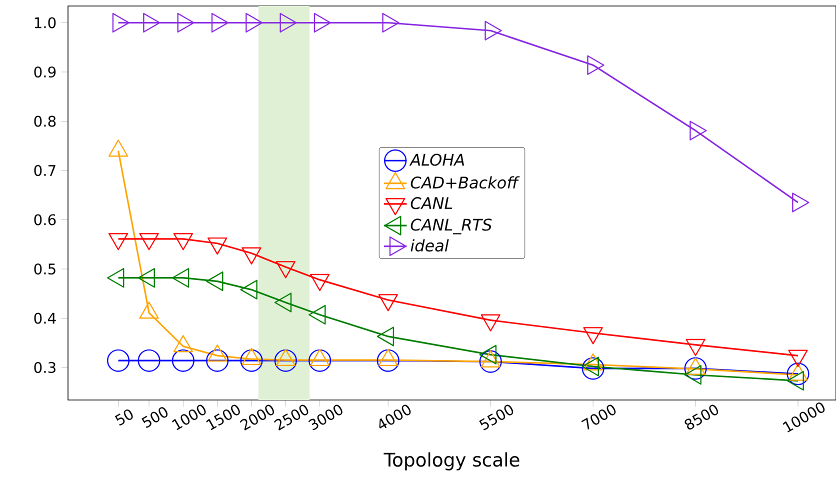 Image resolution: width=836 pixels, height=503 pixels. Describe the element at coordinates (45, 318) in the screenshot. I see `y-tick-label: 0.4` at that location.